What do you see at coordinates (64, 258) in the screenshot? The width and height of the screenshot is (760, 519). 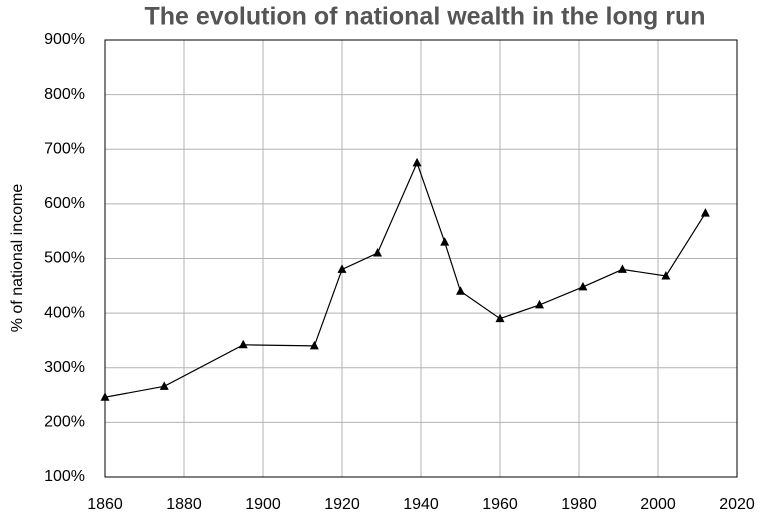 I see `y-tick-label: 500%` at bounding box center [64, 258].